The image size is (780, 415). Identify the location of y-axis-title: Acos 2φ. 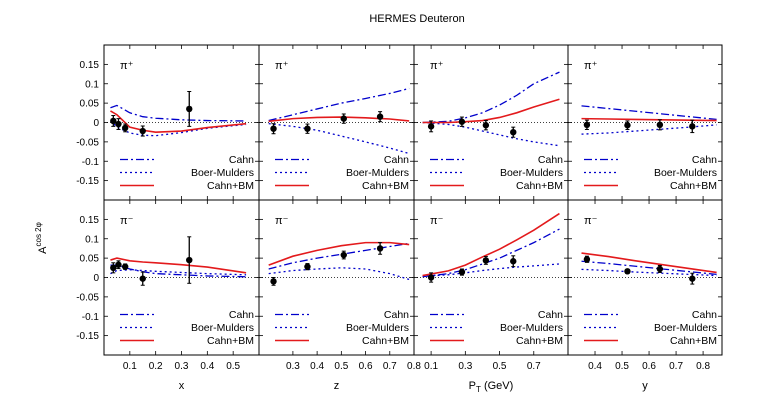
(41, 238).